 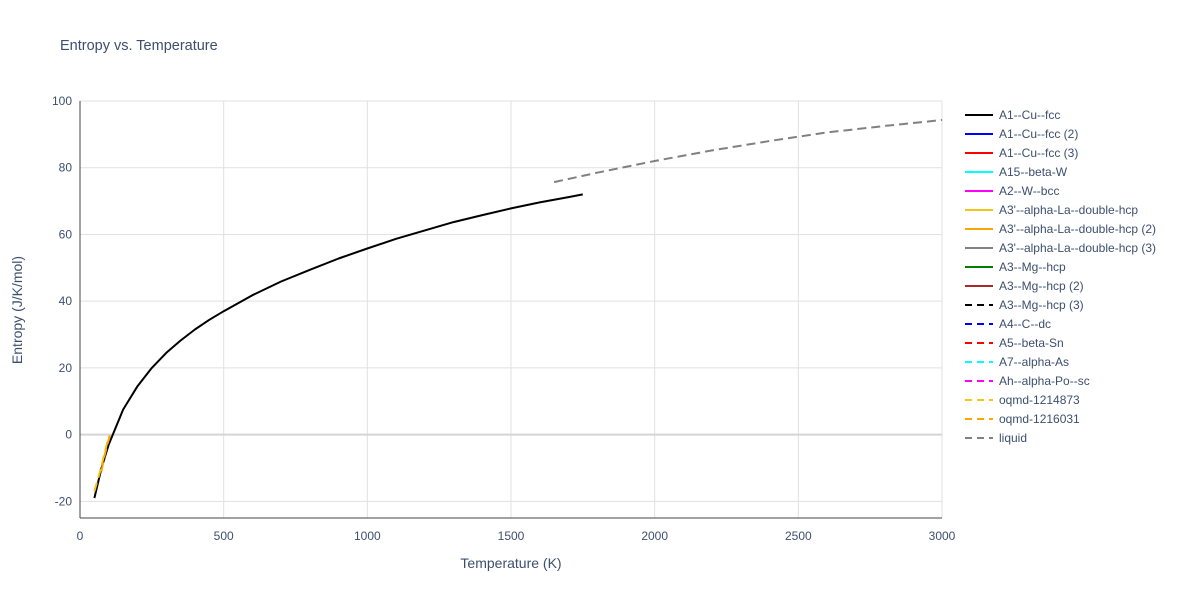 I want to click on legend-item-a1-cu-fcc-2: A1--Cu--fcc (2), so click(x=1021, y=134).